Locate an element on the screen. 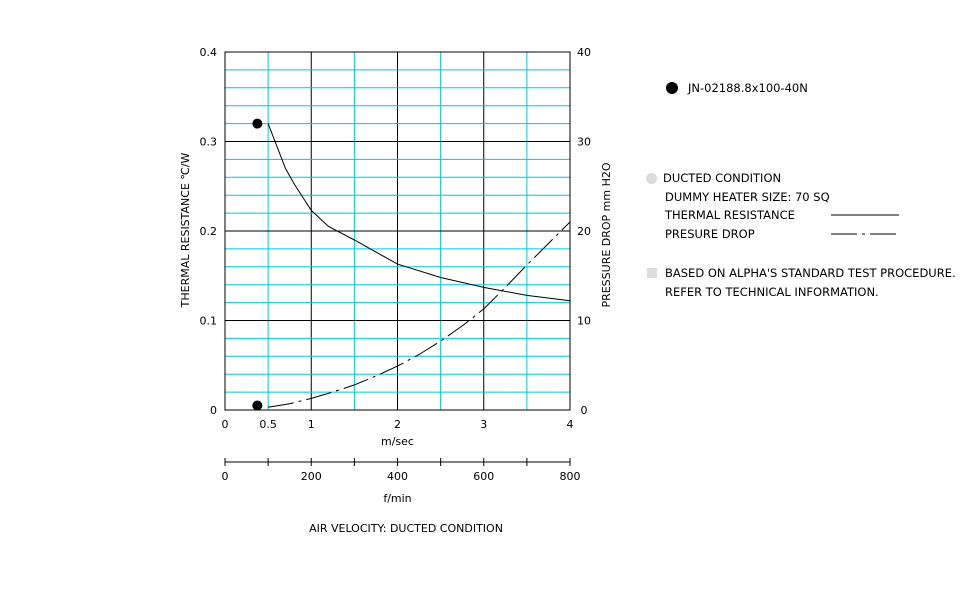 This screenshot has width=970, height=598. x-tick-label: 0.5 is located at coordinates (268, 424).